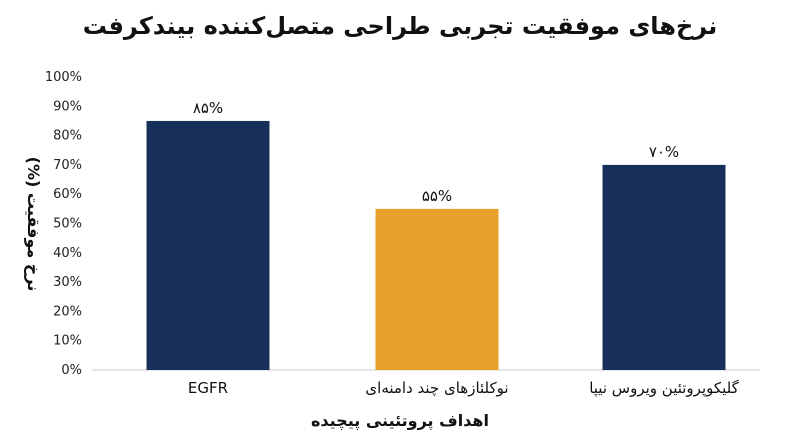 This screenshot has height=447, width=800. Describe the element at coordinates (67, 194) in the screenshot. I see `y-tick-label: 60%` at that location.